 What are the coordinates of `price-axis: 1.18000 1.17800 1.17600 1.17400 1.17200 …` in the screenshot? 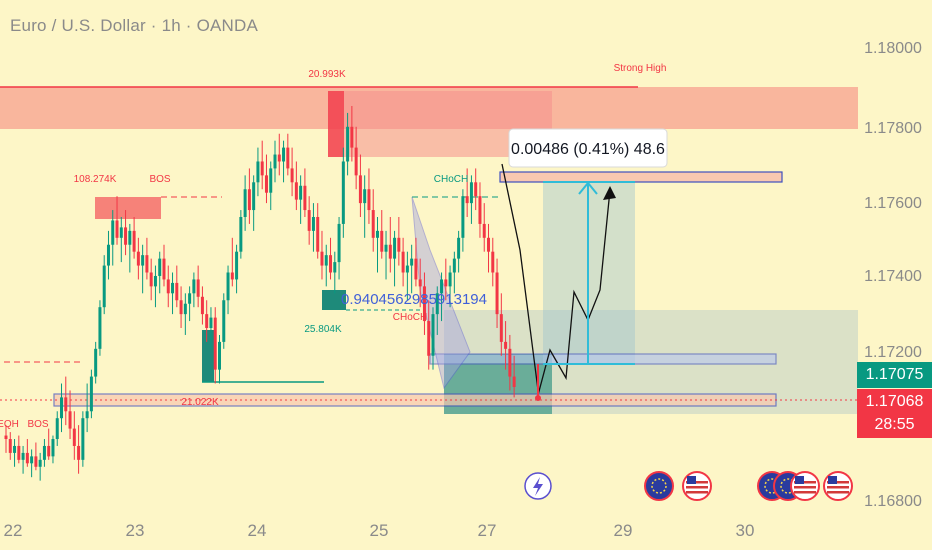 It's located at (893, 275).